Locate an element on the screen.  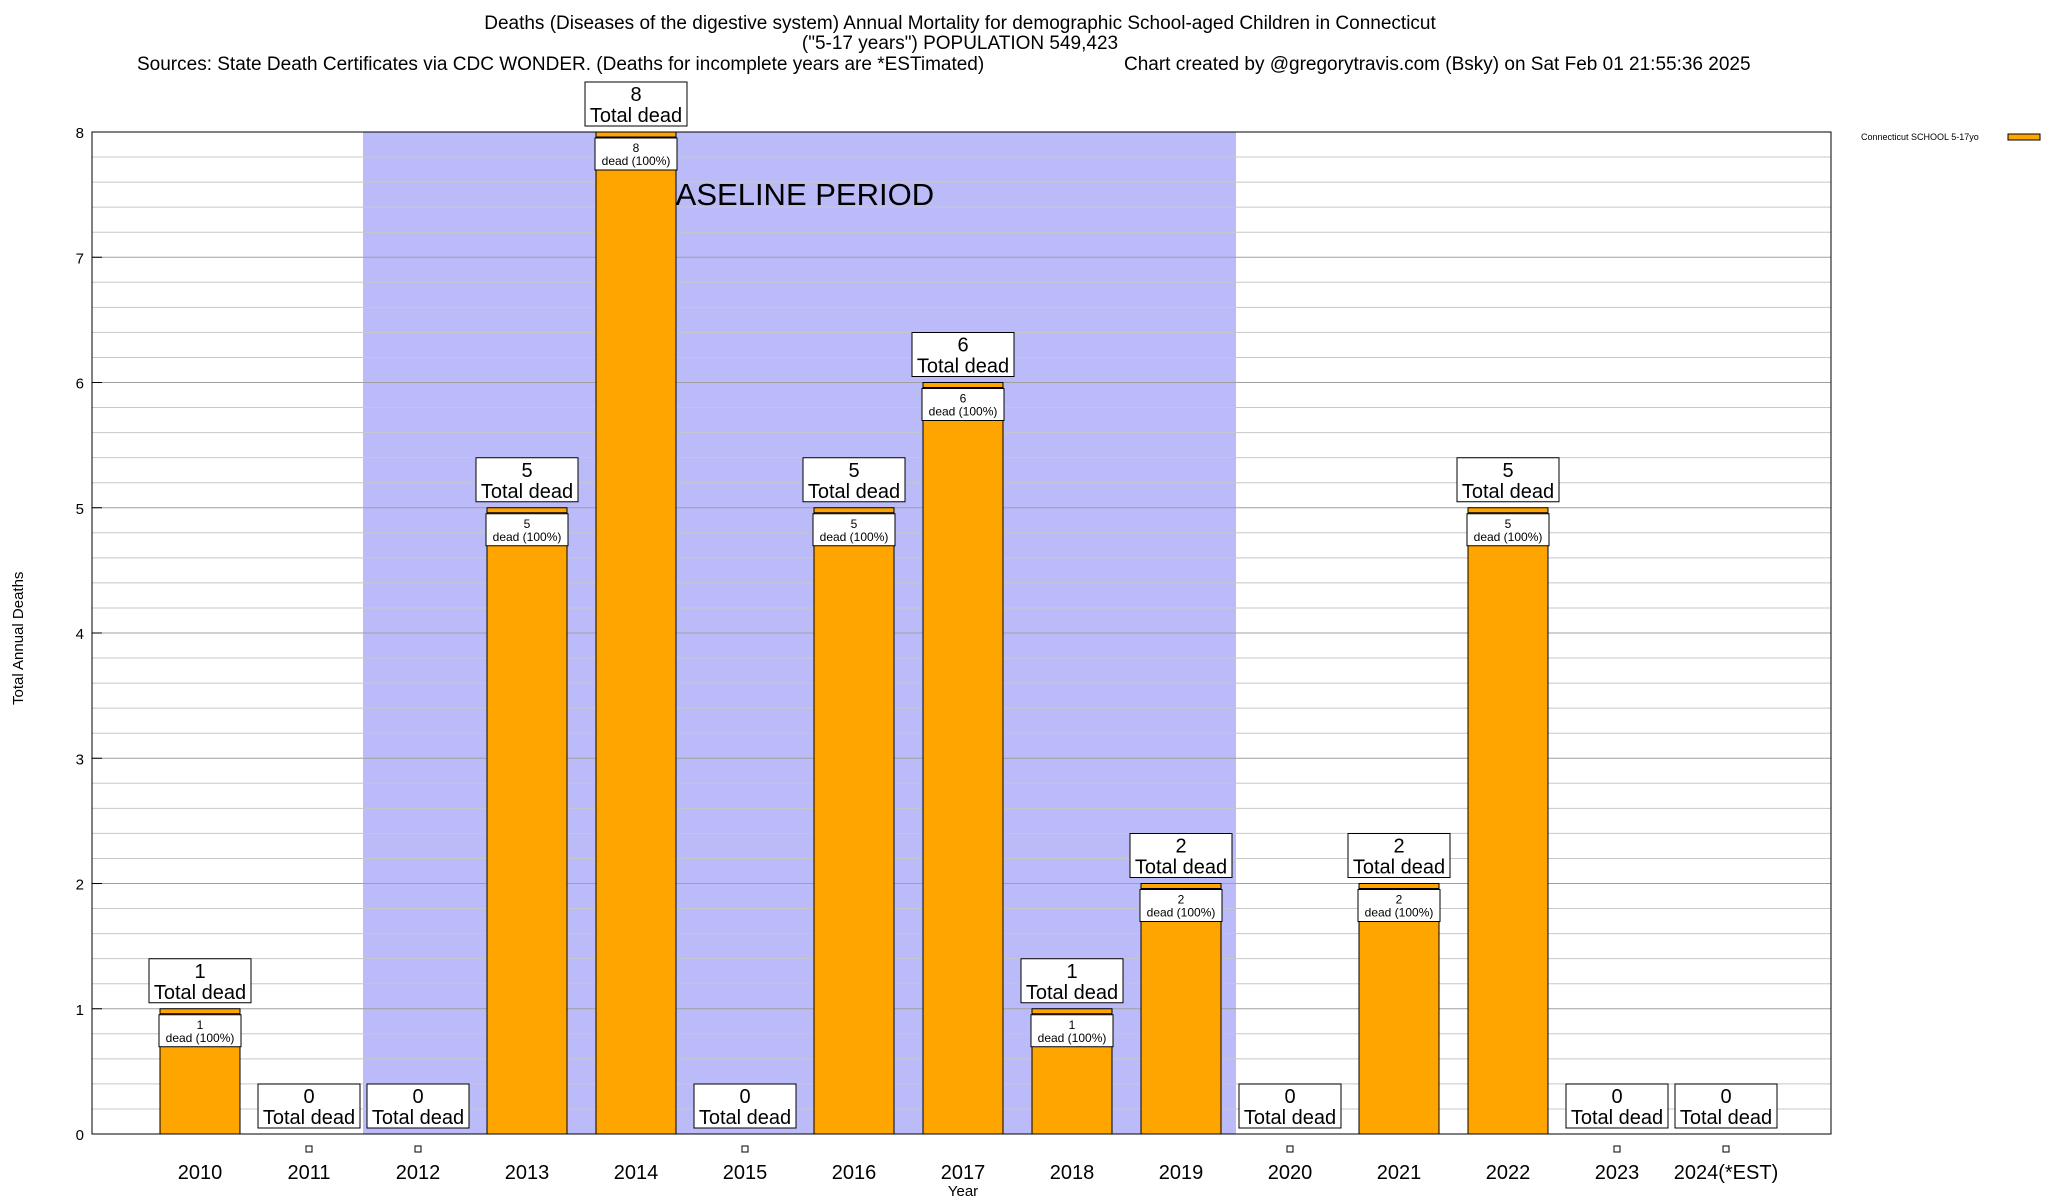
legend: Connecticut SCHOOL 5-17yo is located at coordinates (1951, 137).